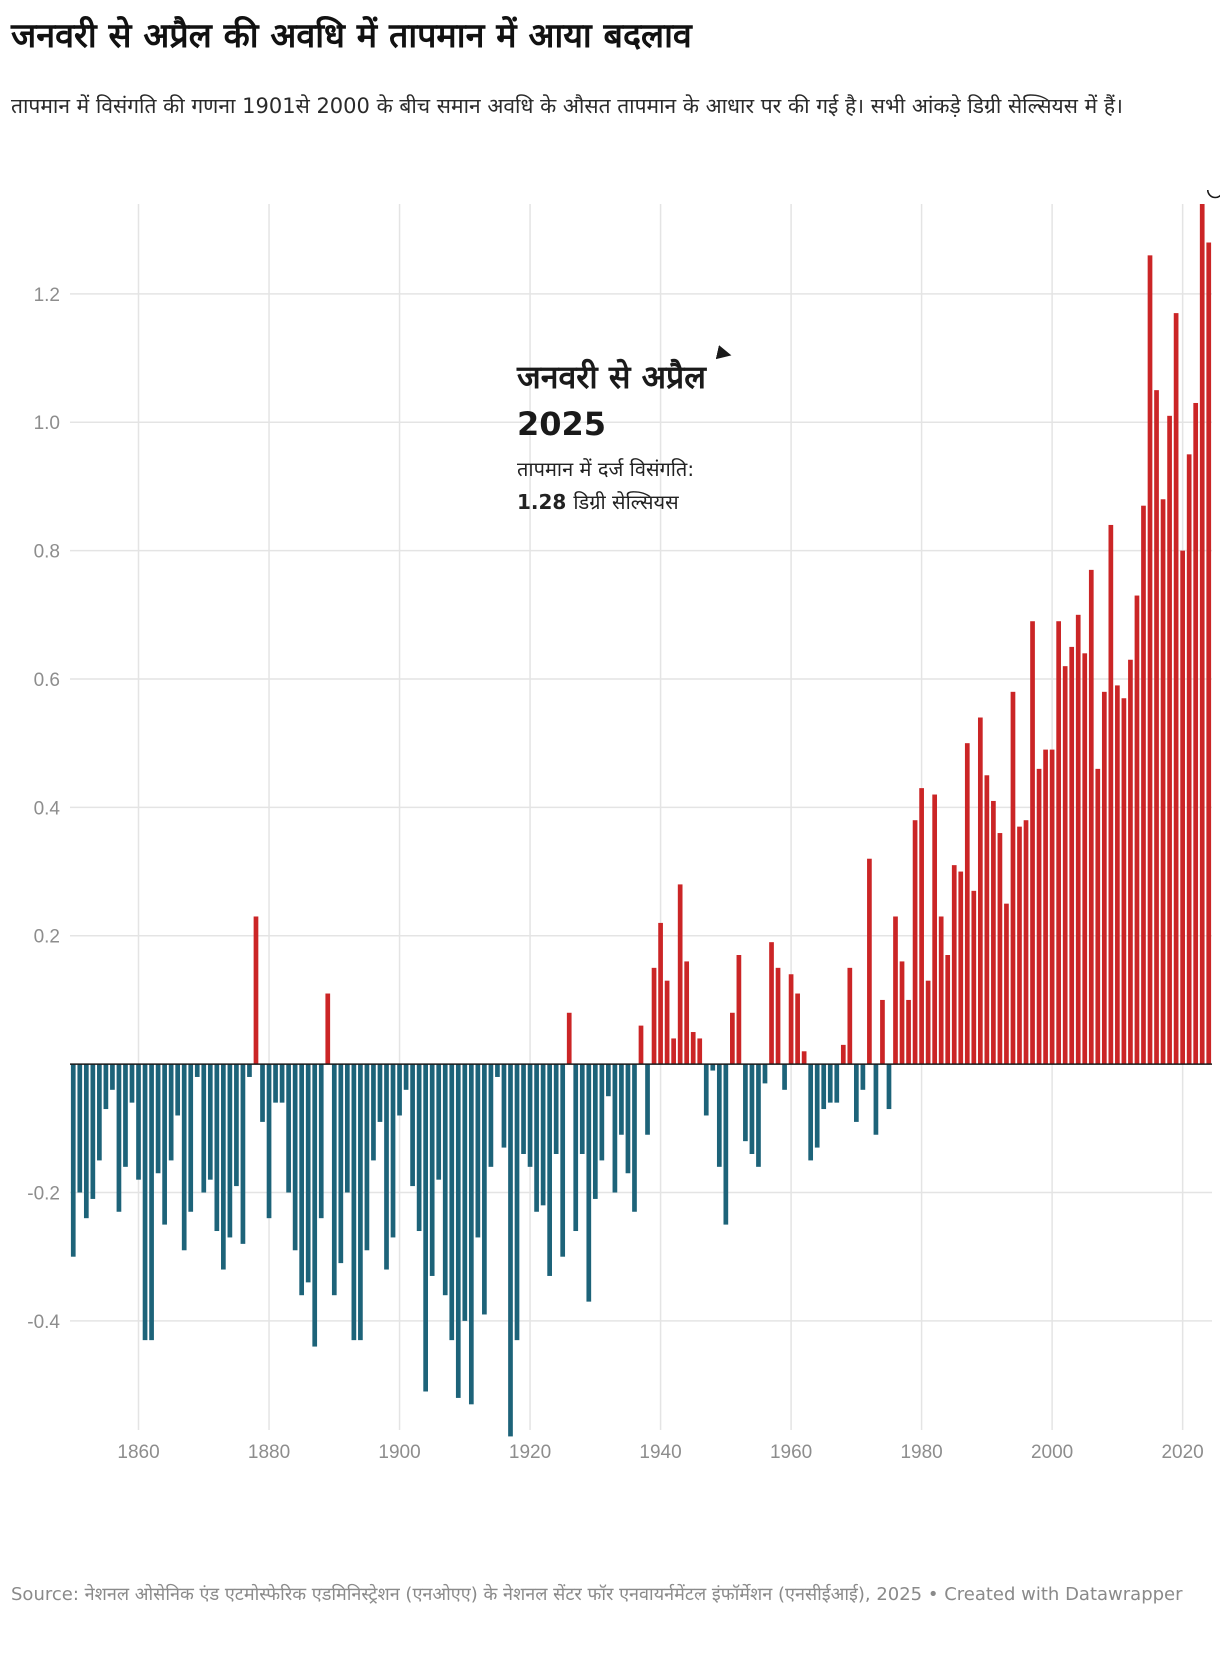  Describe the element at coordinates (269, 1452) in the screenshot. I see `x-tick-label: 1880` at that location.